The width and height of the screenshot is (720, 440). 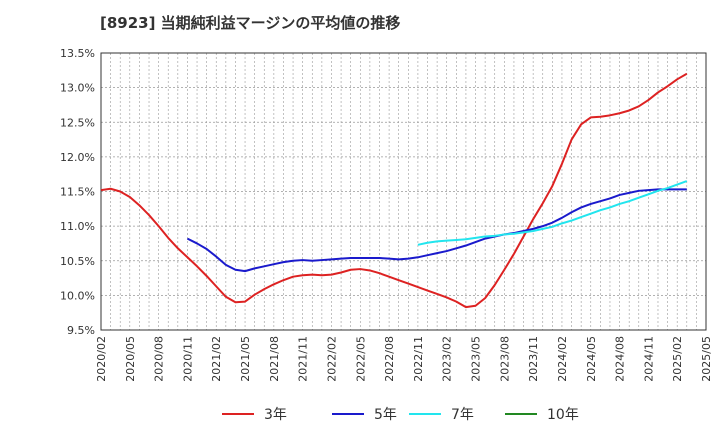 What do you see at coordinates (360, 359) in the screenshot?
I see `x-tick-label: 2022/05` at bounding box center [360, 359].